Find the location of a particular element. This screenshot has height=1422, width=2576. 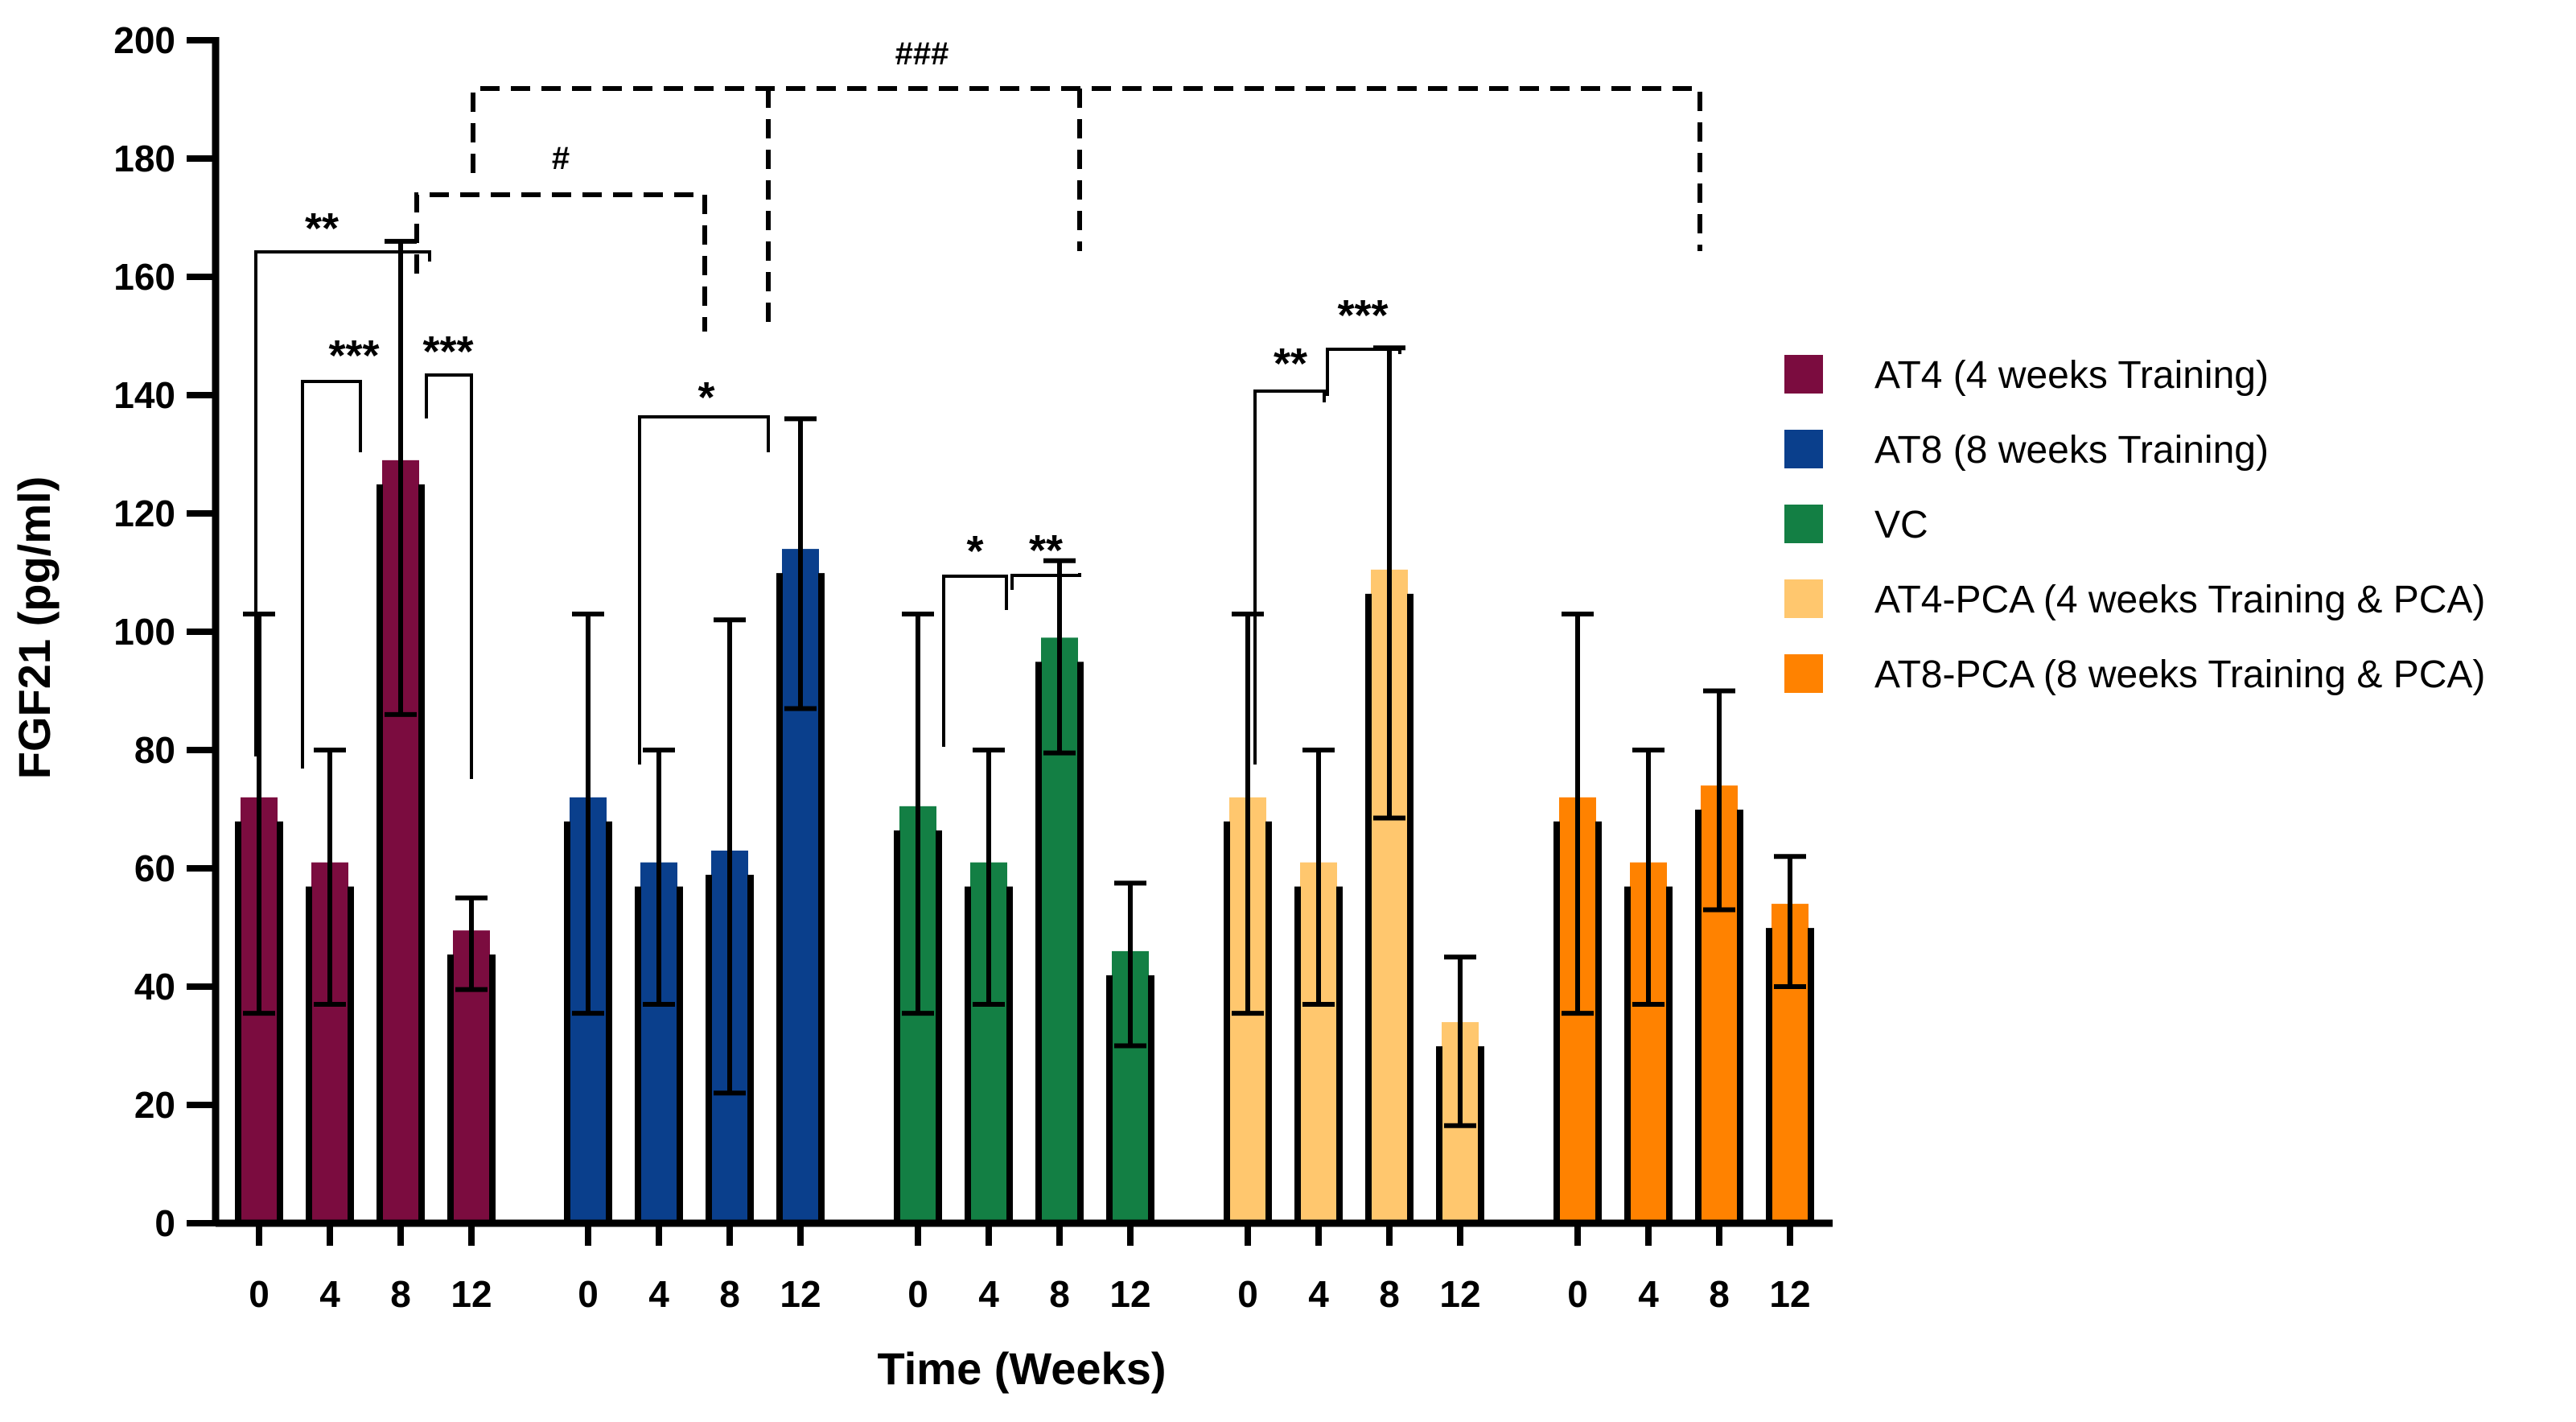

legend-label: VC is located at coordinates (1901, 525).